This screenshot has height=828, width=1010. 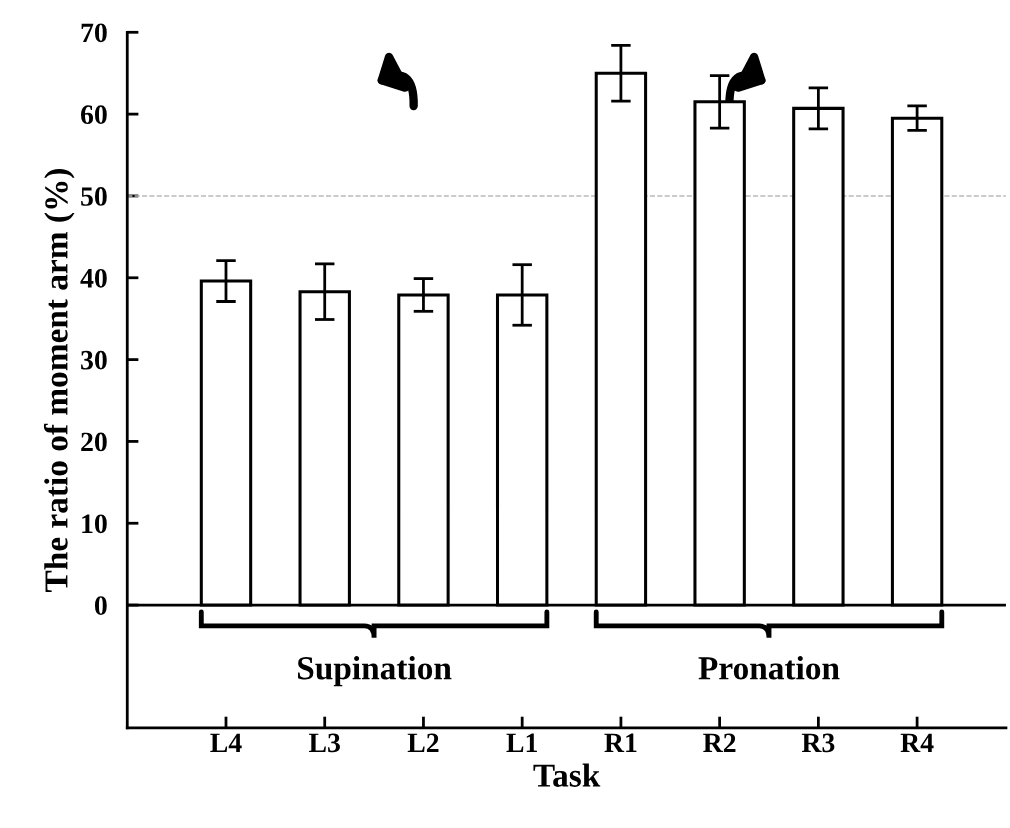 What do you see at coordinates (94, 33) in the screenshot?
I see `y-tick-label: 70` at bounding box center [94, 33].